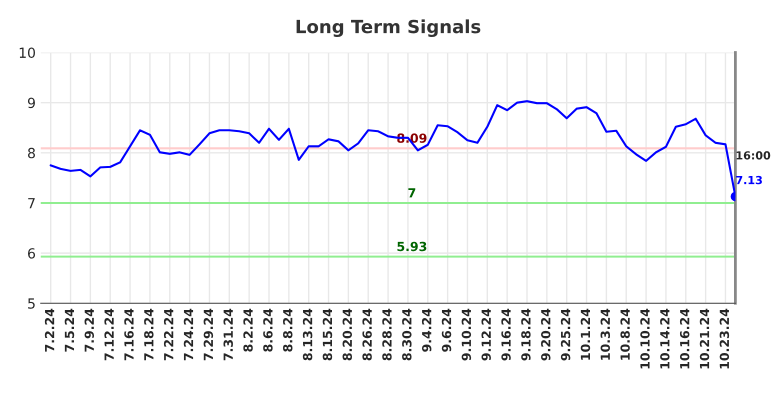 This screenshot has height=398, width=784. Describe the element at coordinates (169, 334) in the screenshot. I see `x-tick-label: 7.22.24` at that location.